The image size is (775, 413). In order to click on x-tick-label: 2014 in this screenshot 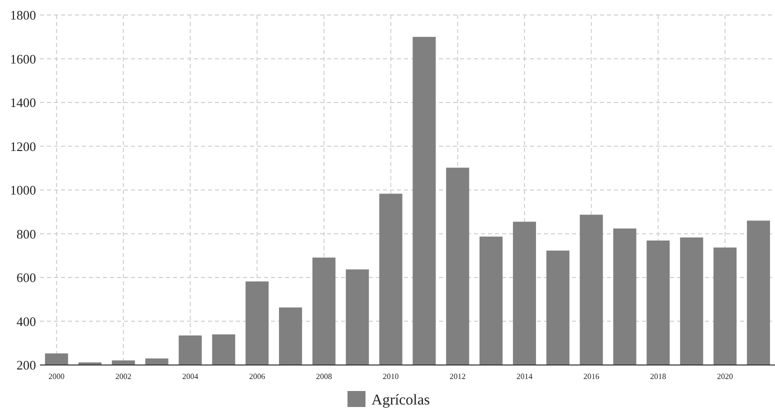, I will do `click(524, 376)`.